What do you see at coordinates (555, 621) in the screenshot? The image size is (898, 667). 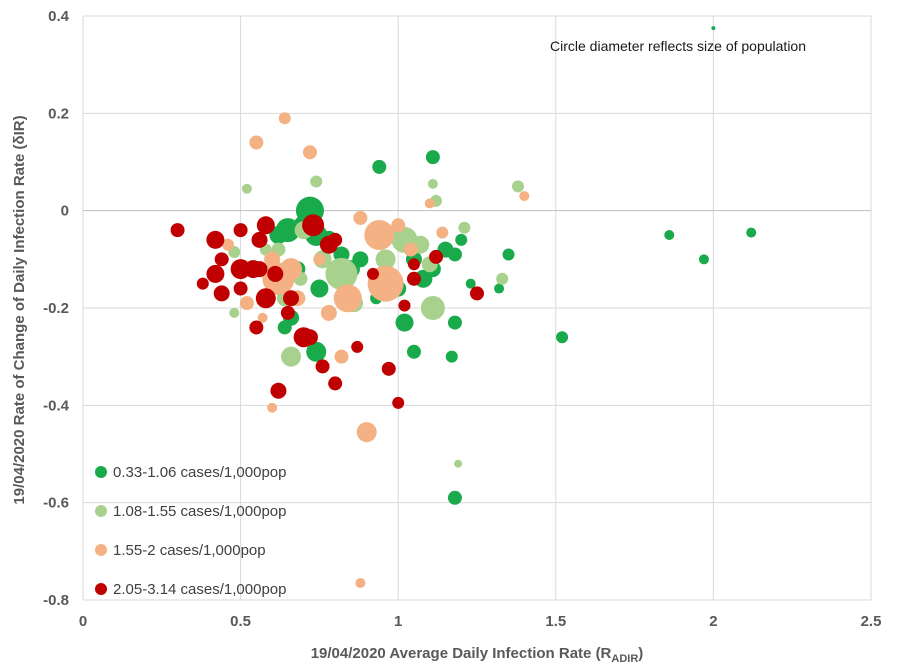 I see `x-tick-label: 1.5` at bounding box center [555, 621].